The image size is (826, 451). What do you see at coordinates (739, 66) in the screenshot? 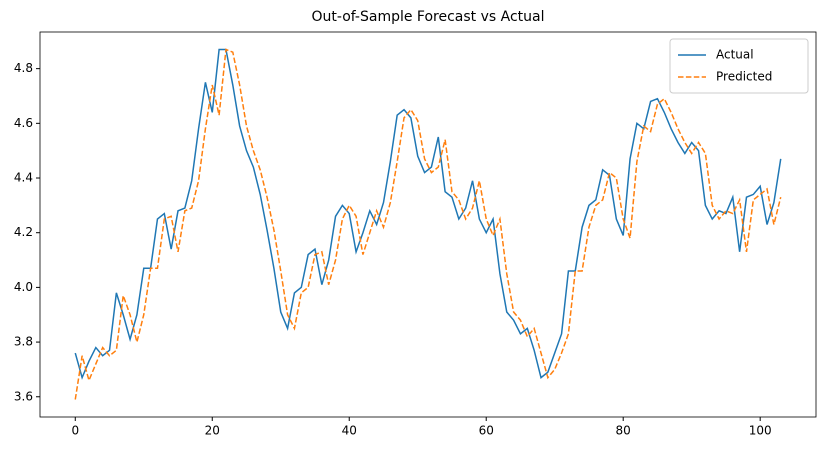
I see `legend-box` at bounding box center [739, 66].